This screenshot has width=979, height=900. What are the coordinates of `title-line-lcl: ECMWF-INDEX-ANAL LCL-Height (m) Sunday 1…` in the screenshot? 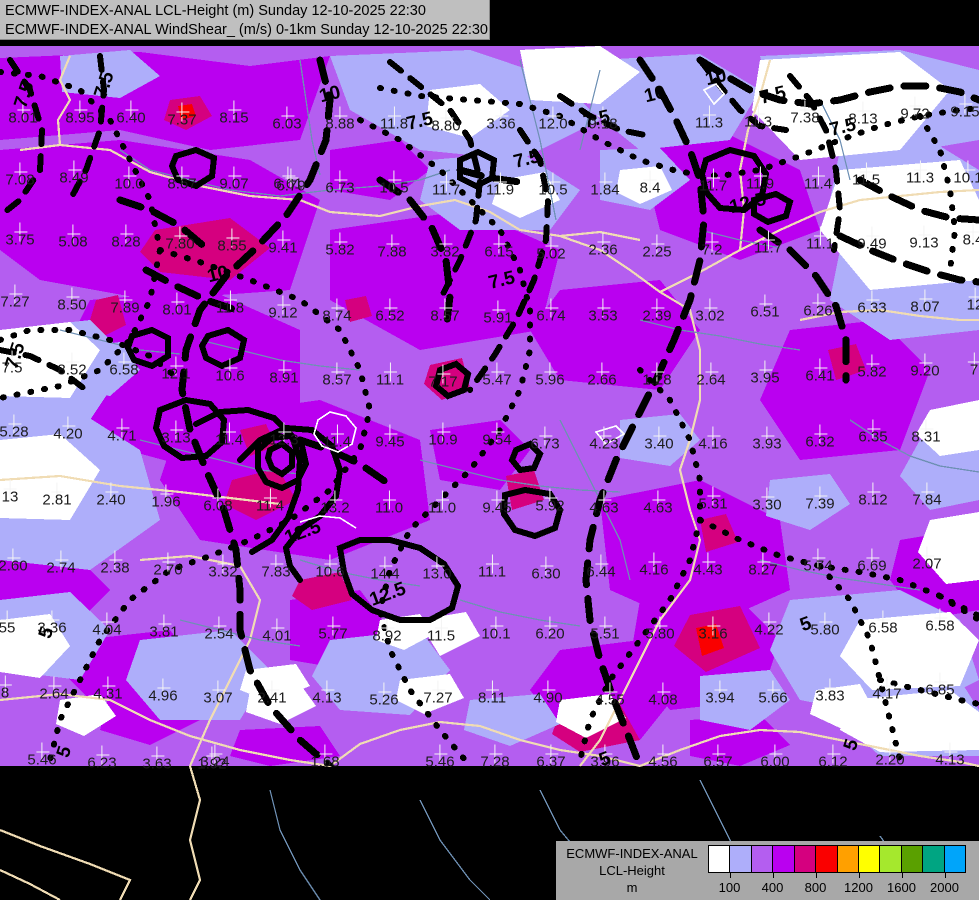 It's located at (215, 11).